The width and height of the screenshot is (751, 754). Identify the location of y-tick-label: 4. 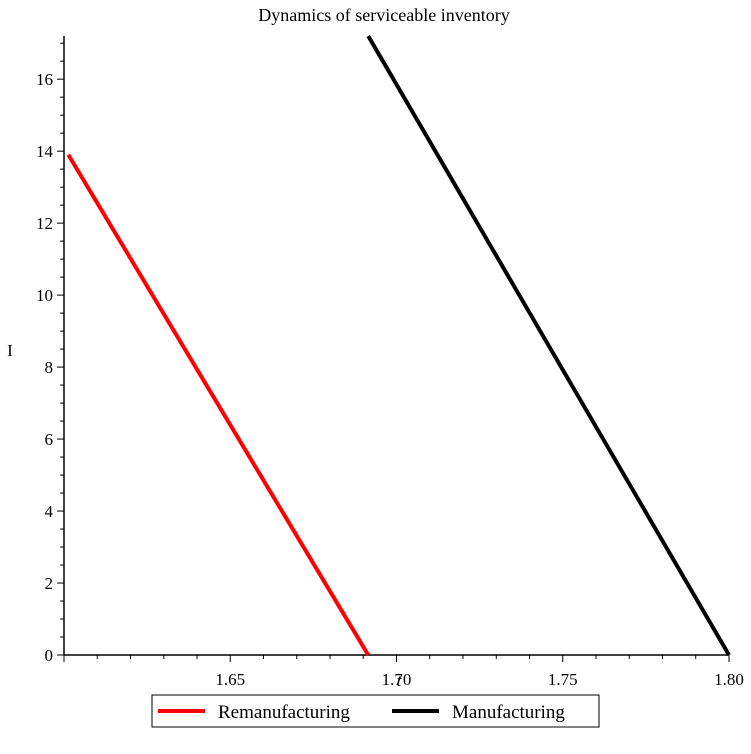
(49, 511).